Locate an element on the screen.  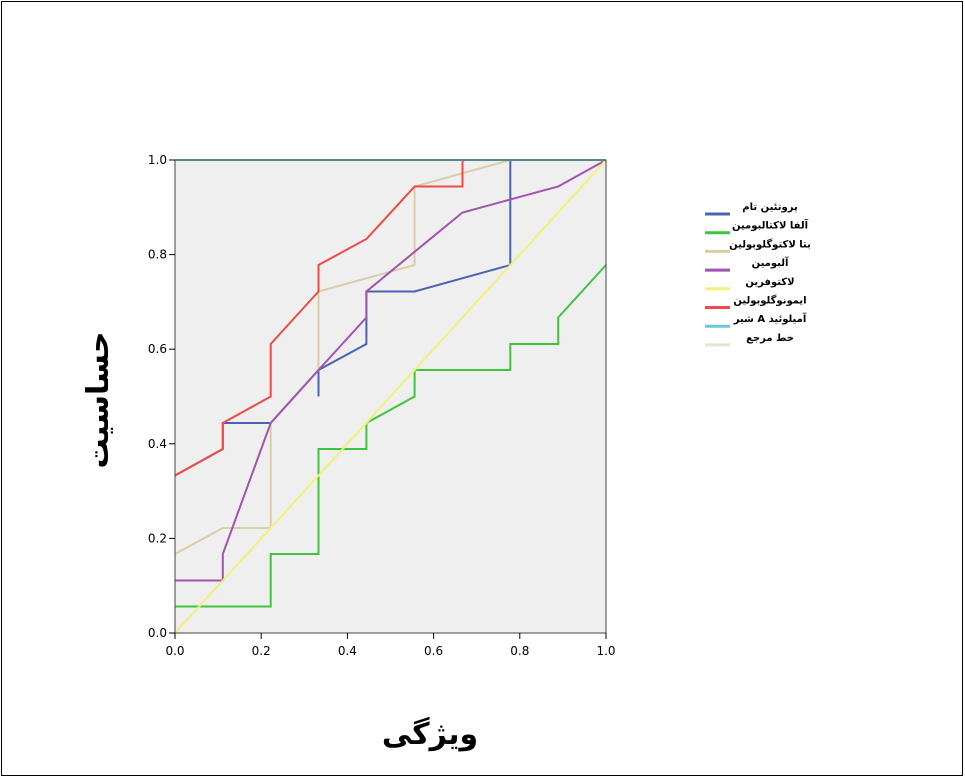
y-tick-label: 0.4 is located at coordinates (157, 444).